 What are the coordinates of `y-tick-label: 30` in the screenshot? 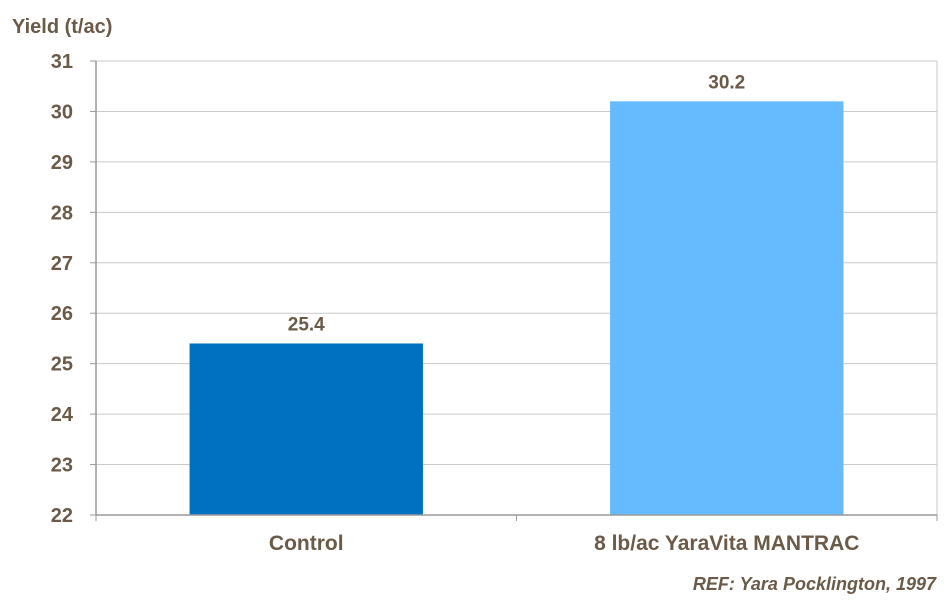 It's located at (62, 112).